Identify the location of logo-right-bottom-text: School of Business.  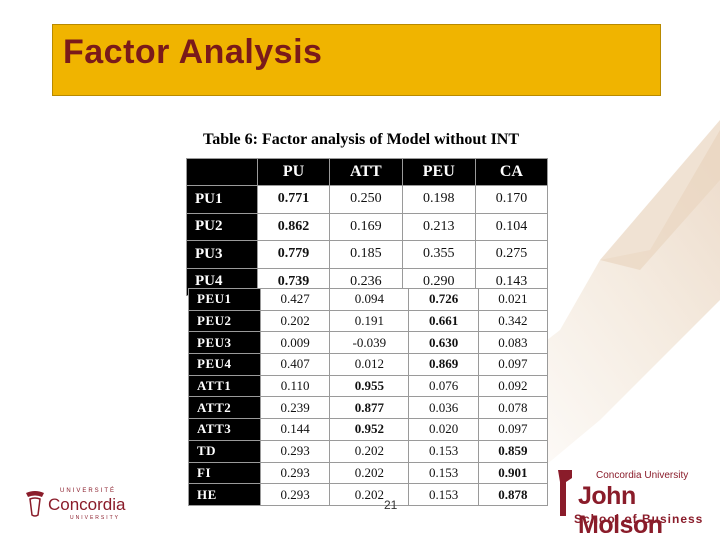
(639, 519).